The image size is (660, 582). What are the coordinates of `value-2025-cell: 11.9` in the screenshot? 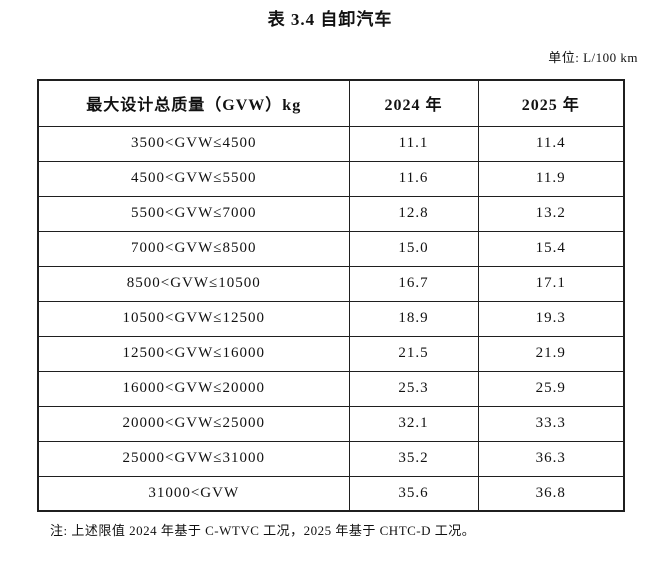 It's located at (551, 178).